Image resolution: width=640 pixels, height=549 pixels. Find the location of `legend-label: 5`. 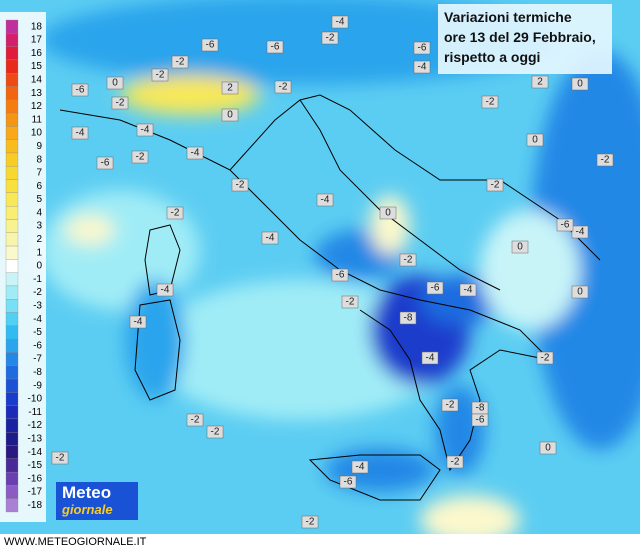

legend-label: 5 is located at coordinates (39, 199).